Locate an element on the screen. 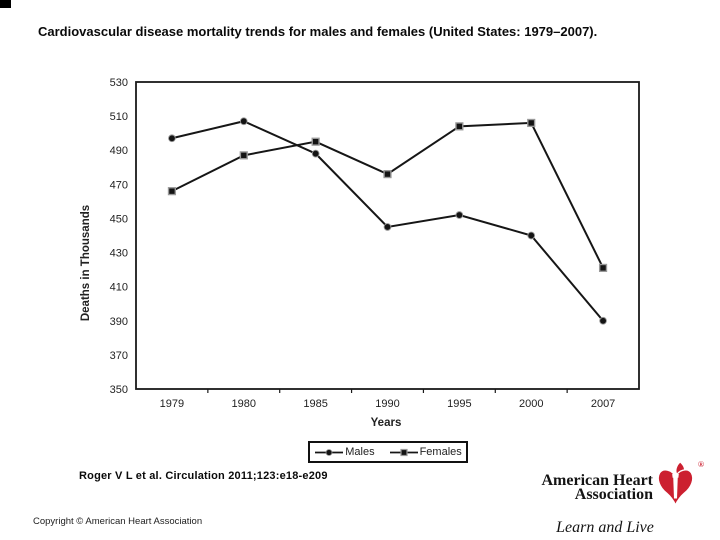  males-line-marker-icon is located at coordinates (329, 452).